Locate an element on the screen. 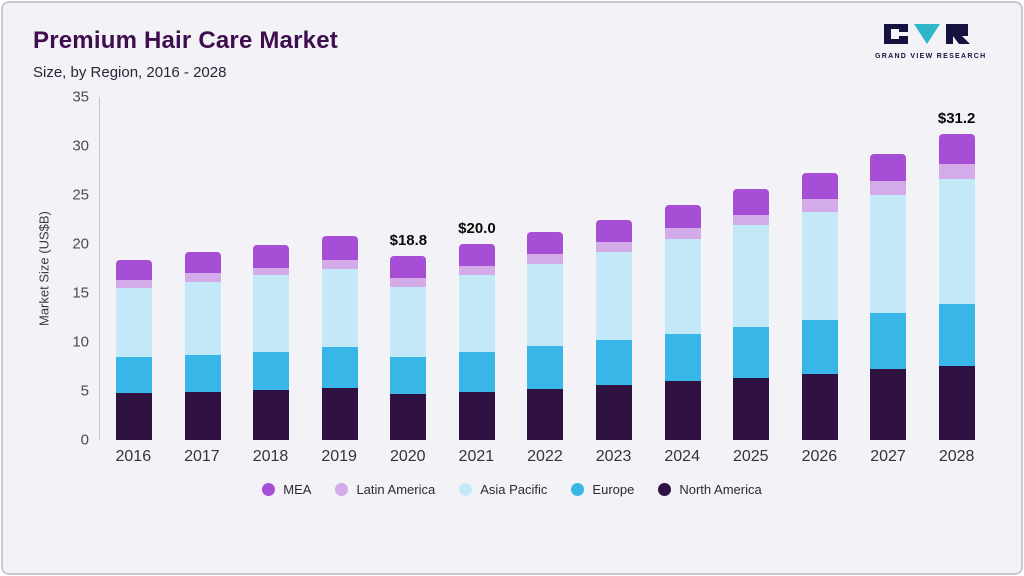  y-tick-label: 5 is located at coordinates (84, 391).